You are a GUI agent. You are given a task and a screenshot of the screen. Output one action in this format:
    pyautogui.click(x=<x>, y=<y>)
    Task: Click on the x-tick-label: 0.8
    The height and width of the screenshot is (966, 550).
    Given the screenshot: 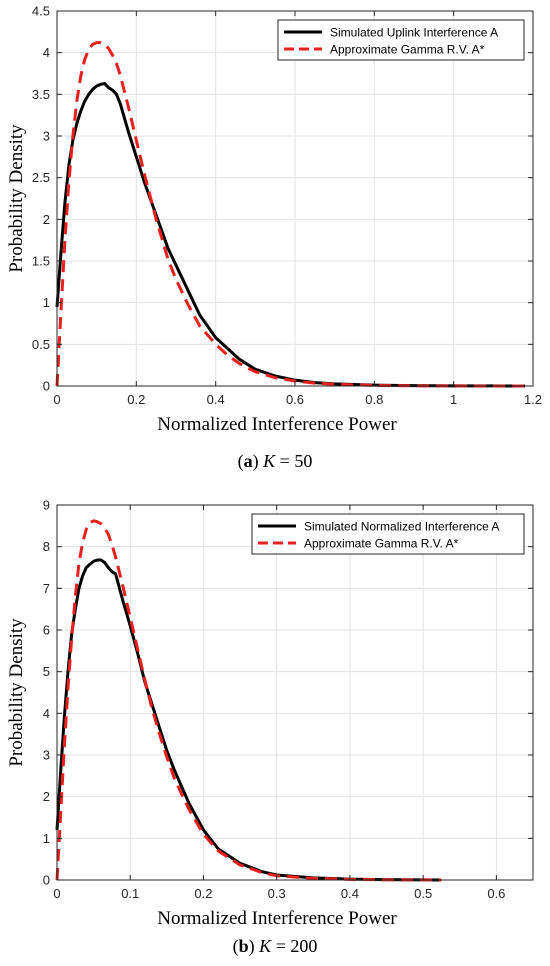 What is the action you would take?
    pyautogui.click(x=374, y=399)
    